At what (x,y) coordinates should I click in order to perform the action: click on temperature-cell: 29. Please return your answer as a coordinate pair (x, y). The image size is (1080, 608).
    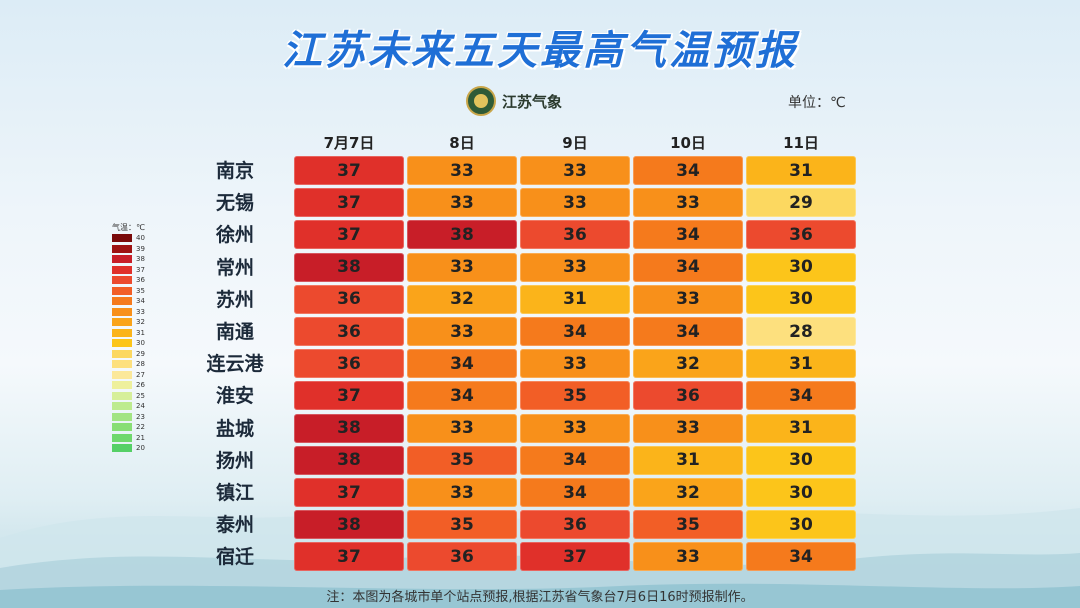
    Looking at the image, I should click on (801, 203).